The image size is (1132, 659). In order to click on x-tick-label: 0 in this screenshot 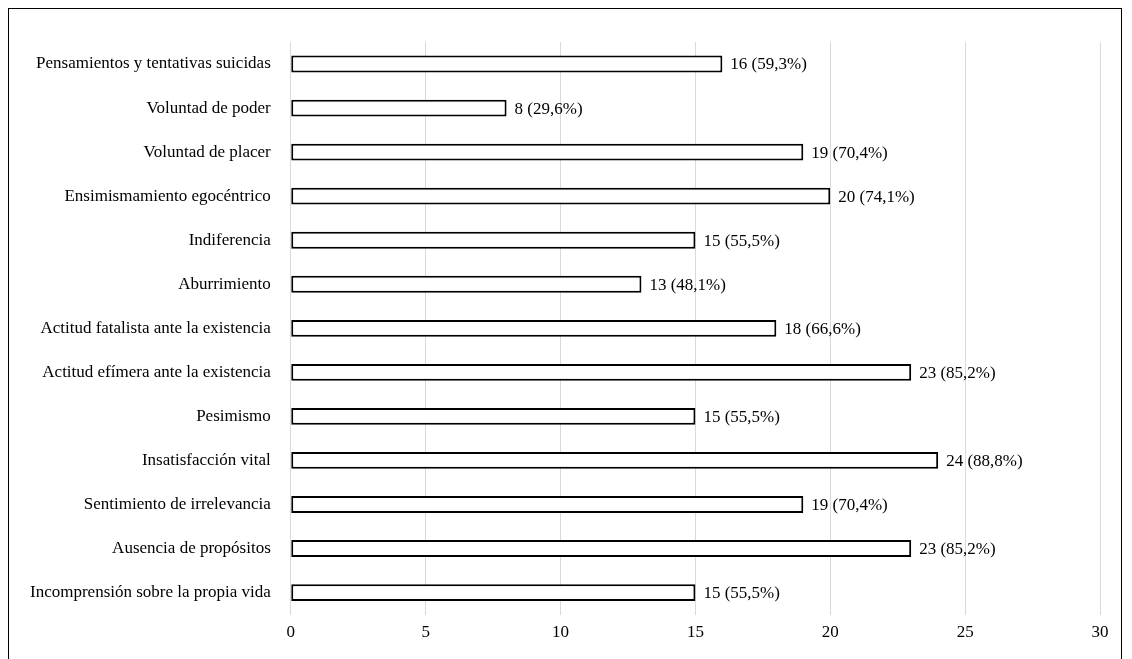, I will do `click(291, 632)`.